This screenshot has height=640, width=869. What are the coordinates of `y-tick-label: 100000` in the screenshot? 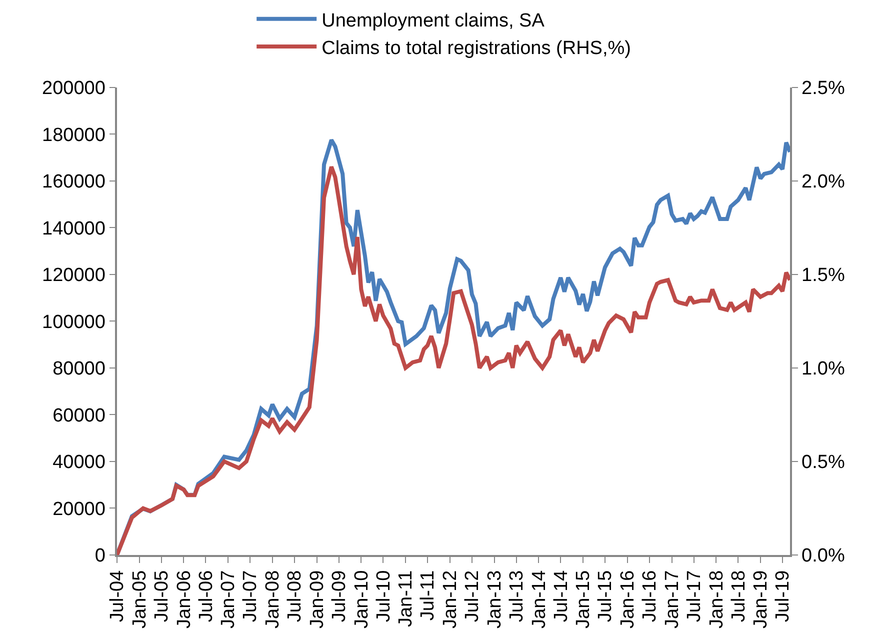 It's located at (74, 322).